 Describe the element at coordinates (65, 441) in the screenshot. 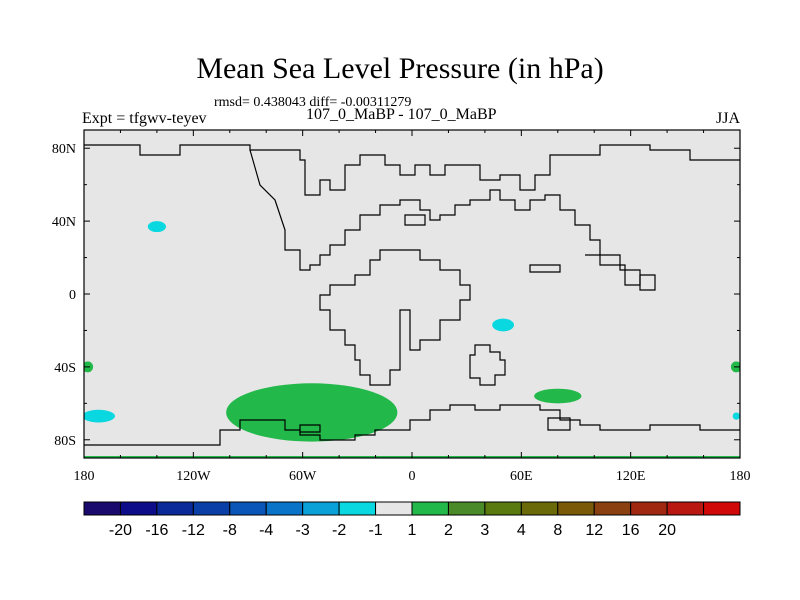

I see `y-tick-label: 80S` at that location.